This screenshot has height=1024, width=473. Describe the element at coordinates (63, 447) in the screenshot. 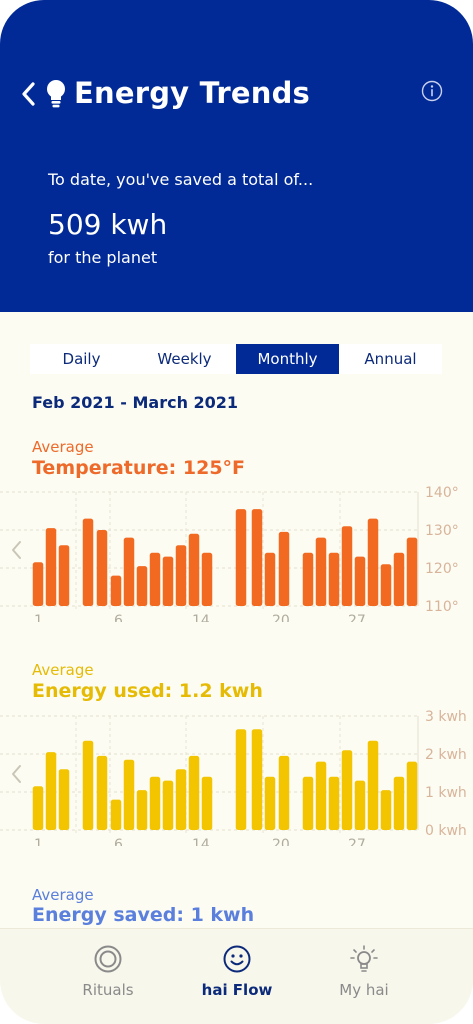

I see `temperature-average-label: Average` at that location.